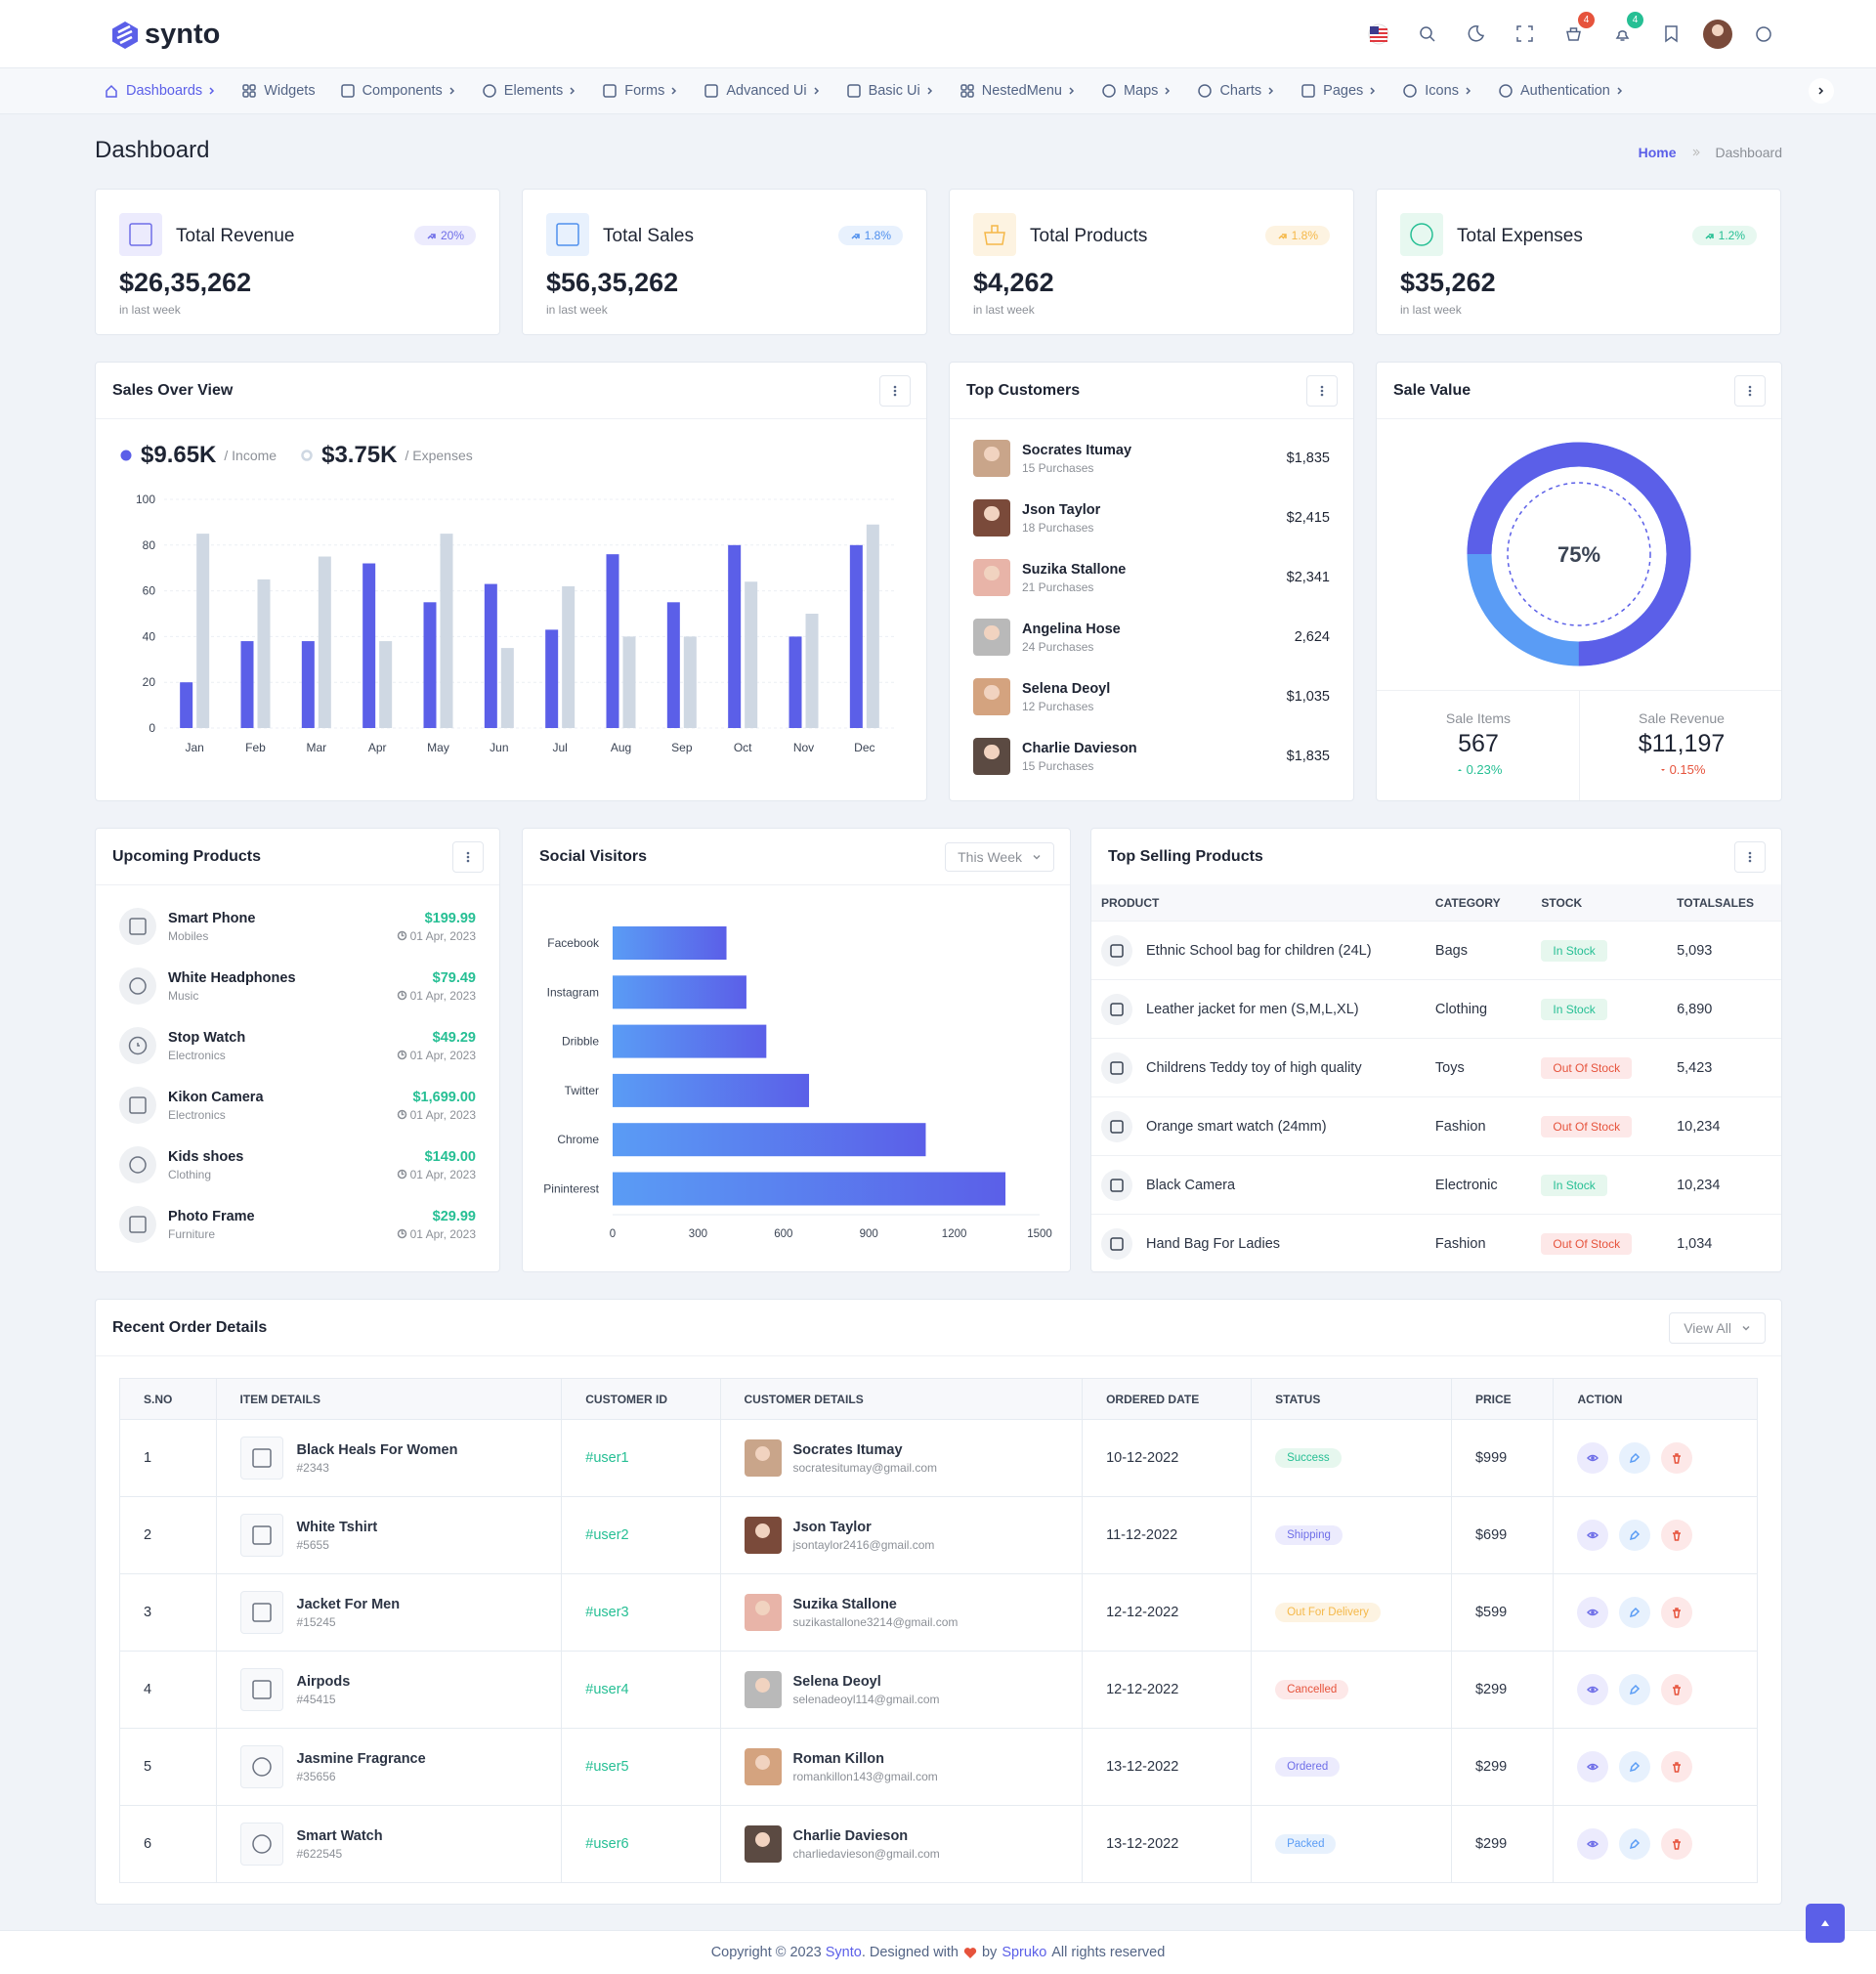  I want to click on view-all-button: View All, so click(1717, 1327).